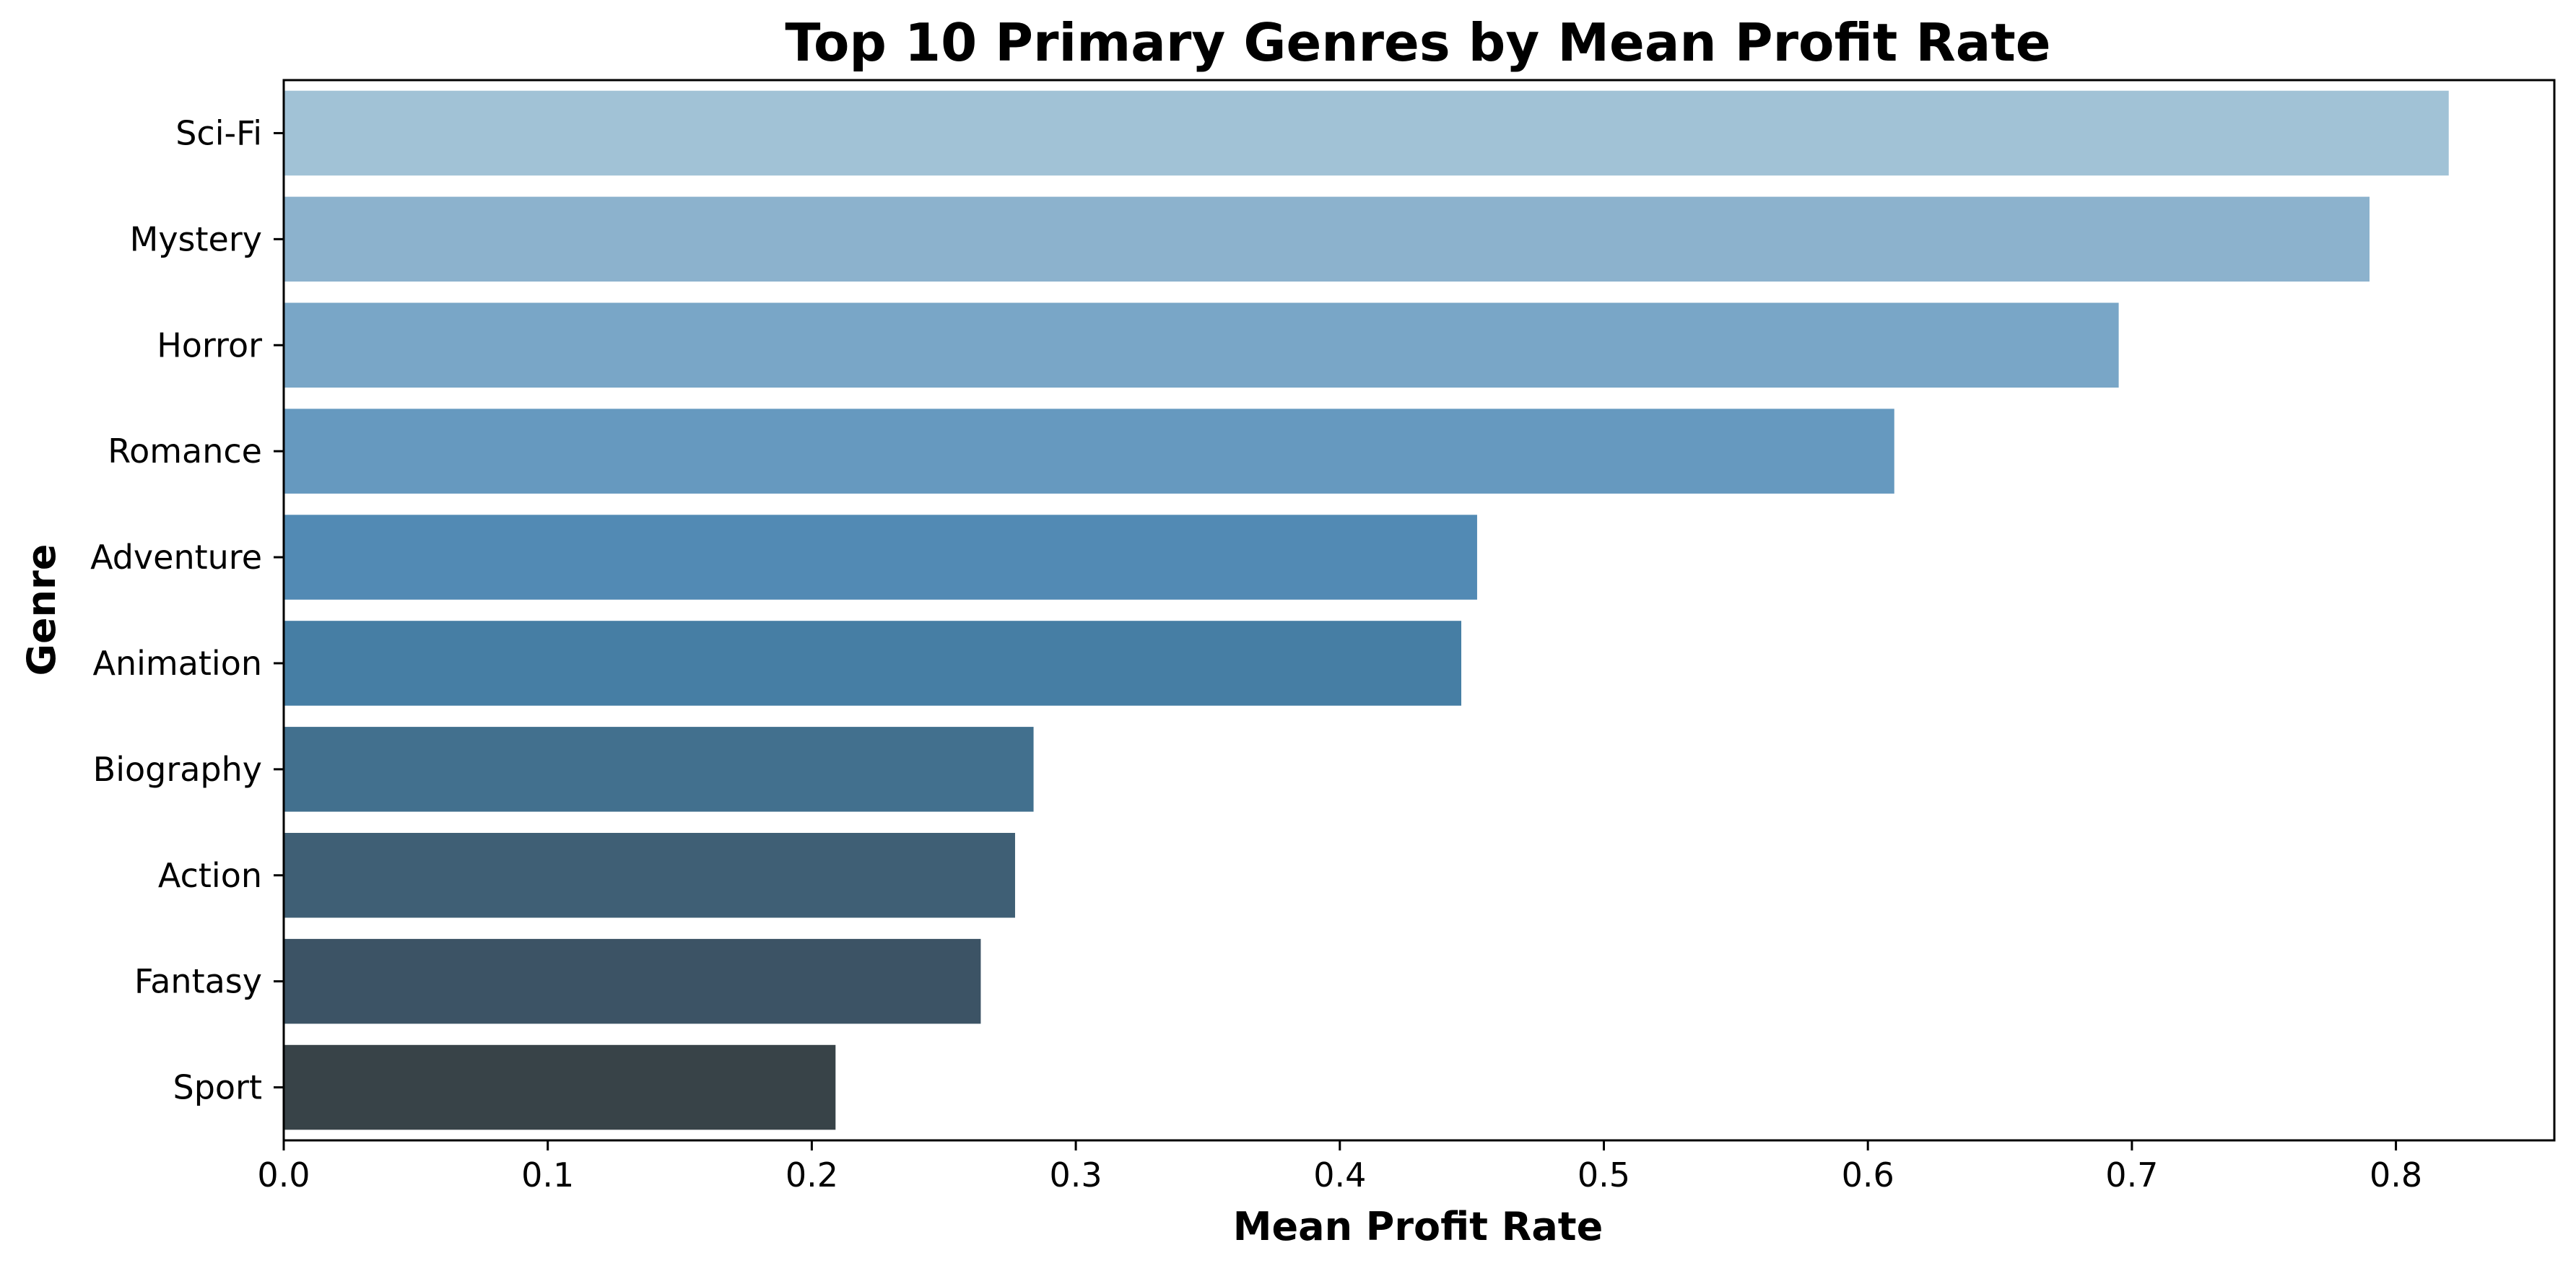 Image resolution: width=2576 pixels, height=1271 pixels. I want to click on x-tick-label: 0.5, so click(1604, 1175).